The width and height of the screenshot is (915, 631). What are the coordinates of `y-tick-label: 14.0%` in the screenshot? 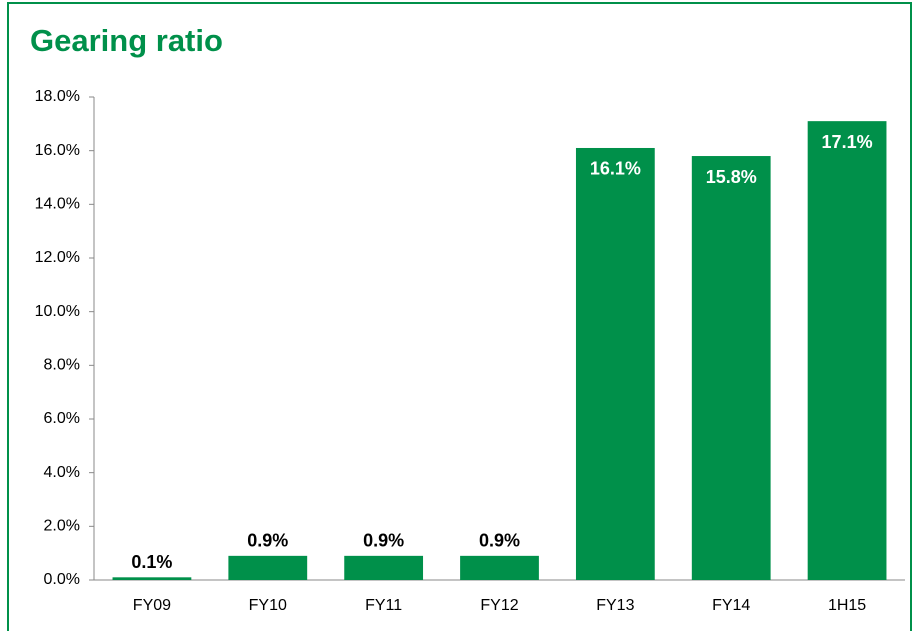 It's located at (57, 204).